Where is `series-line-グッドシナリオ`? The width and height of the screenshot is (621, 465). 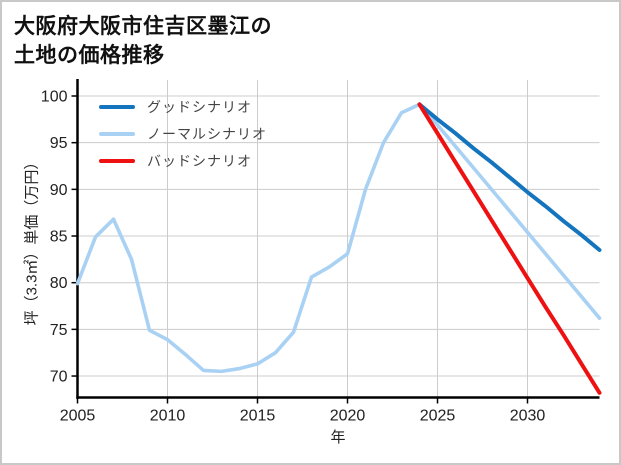 series-line-グッドシナリオ is located at coordinates (509, 177).